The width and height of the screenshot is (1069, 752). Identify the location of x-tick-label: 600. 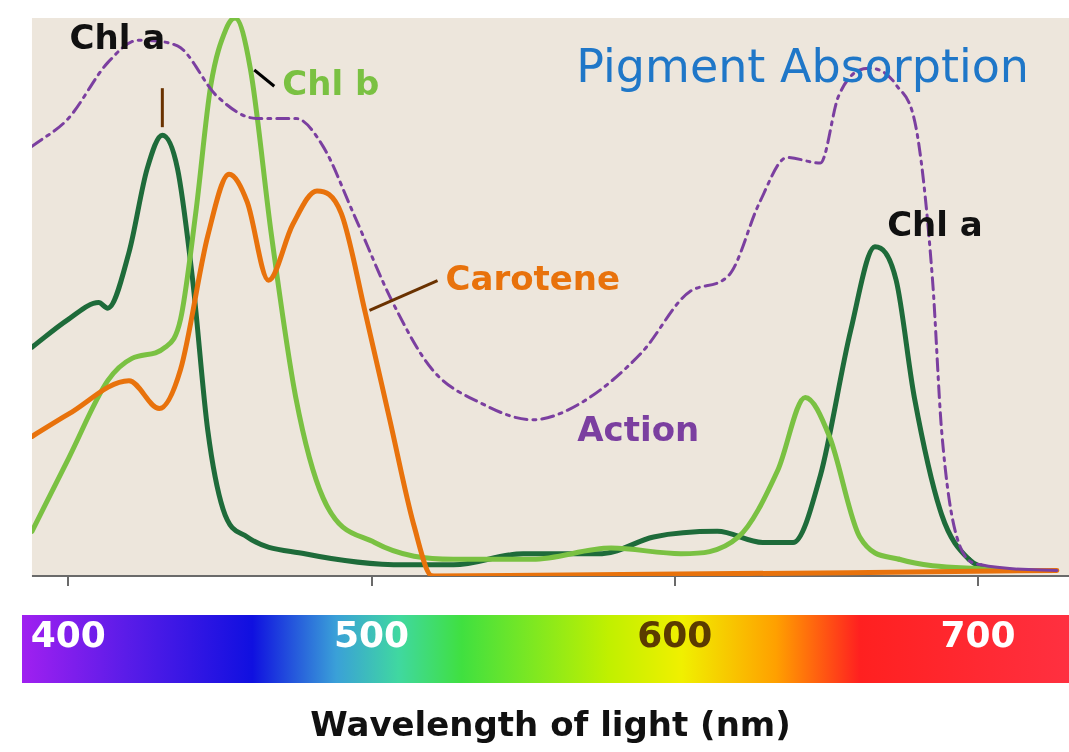
(675, 634).